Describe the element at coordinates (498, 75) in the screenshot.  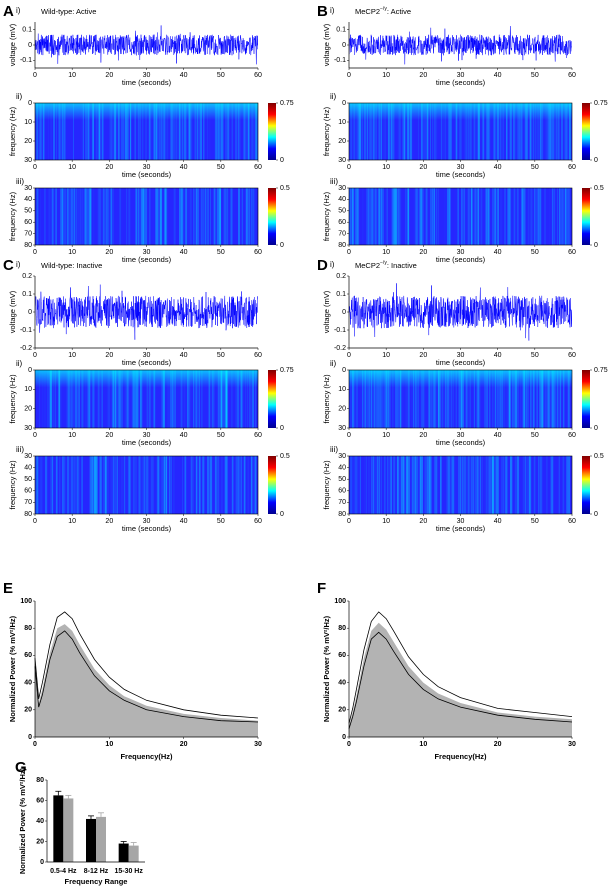
I see `x-tick-label: 40` at that location.